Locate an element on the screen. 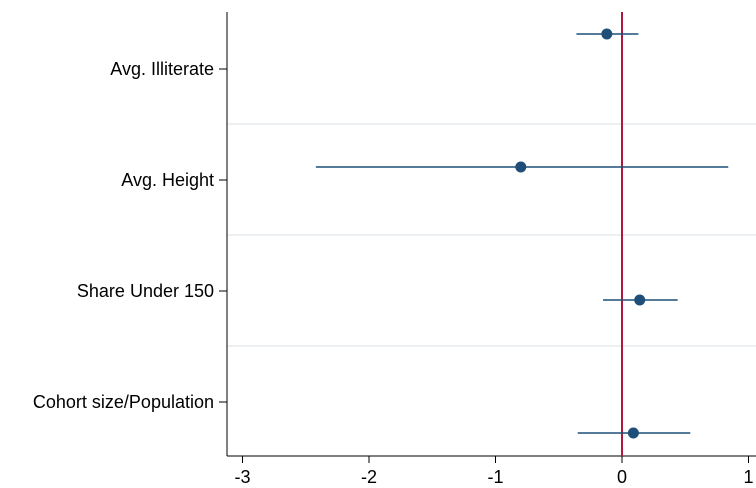 Image resolution: width=756 pixels, height=488 pixels. y-tick-label: Avg. Height is located at coordinates (167, 180).